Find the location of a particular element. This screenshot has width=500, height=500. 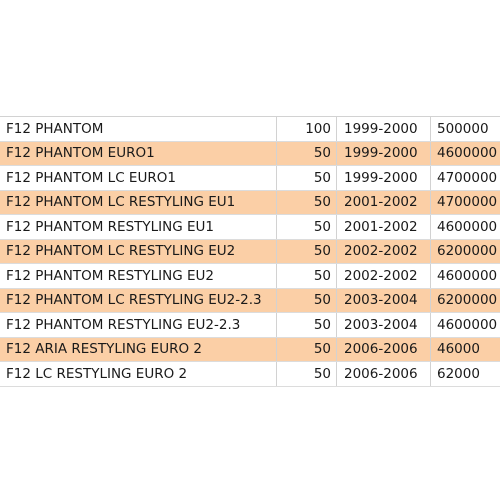

table-row: F12 PHANTOM EURO1 50 1999-2000 4600000 is located at coordinates (250, 153).